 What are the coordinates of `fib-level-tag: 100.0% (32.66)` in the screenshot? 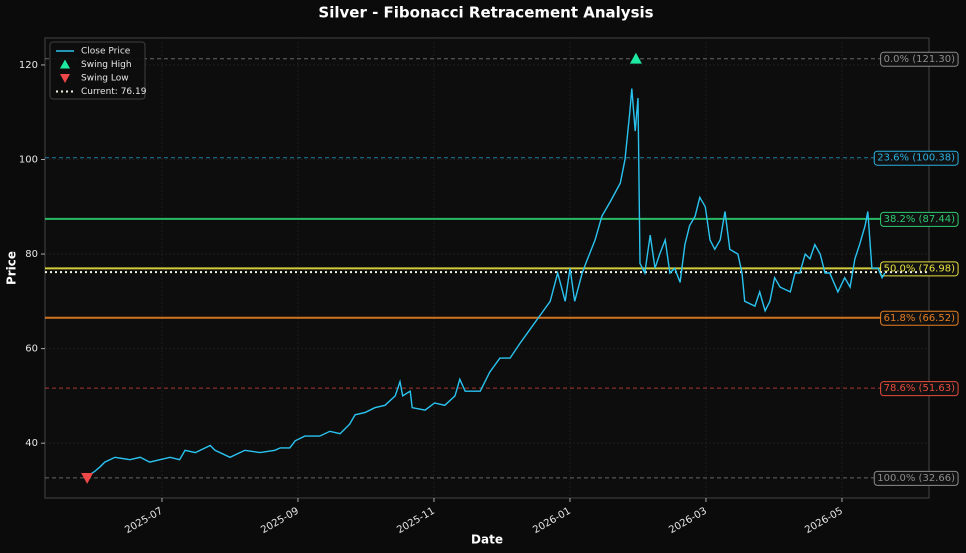 It's located at (916, 478).